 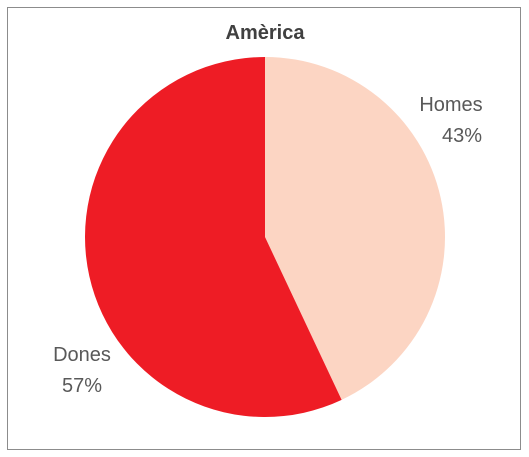 What do you see at coordinates (450, 105) in the screenshot?
I see `slice-label-homes: Homes` at bounding box center [450, 105].